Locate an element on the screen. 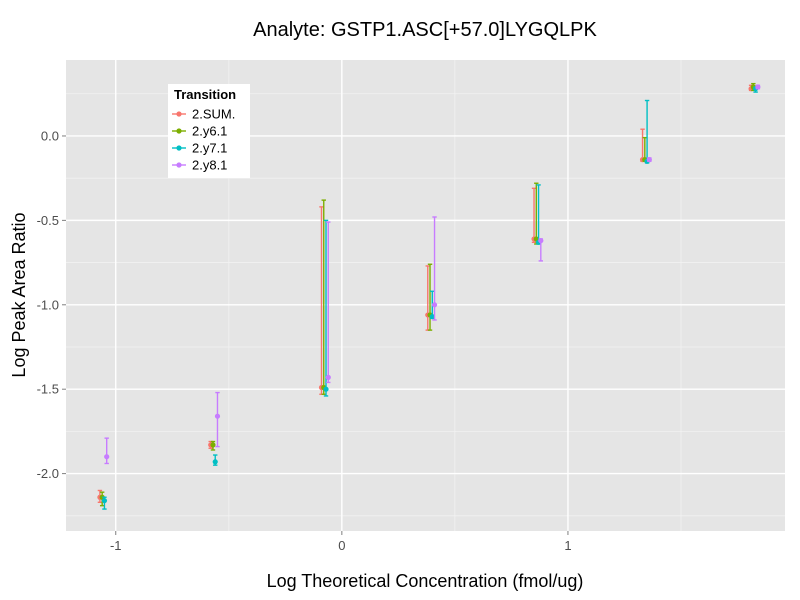  legend-entry: 2.y6.1 is located at coordinates (199, 131).